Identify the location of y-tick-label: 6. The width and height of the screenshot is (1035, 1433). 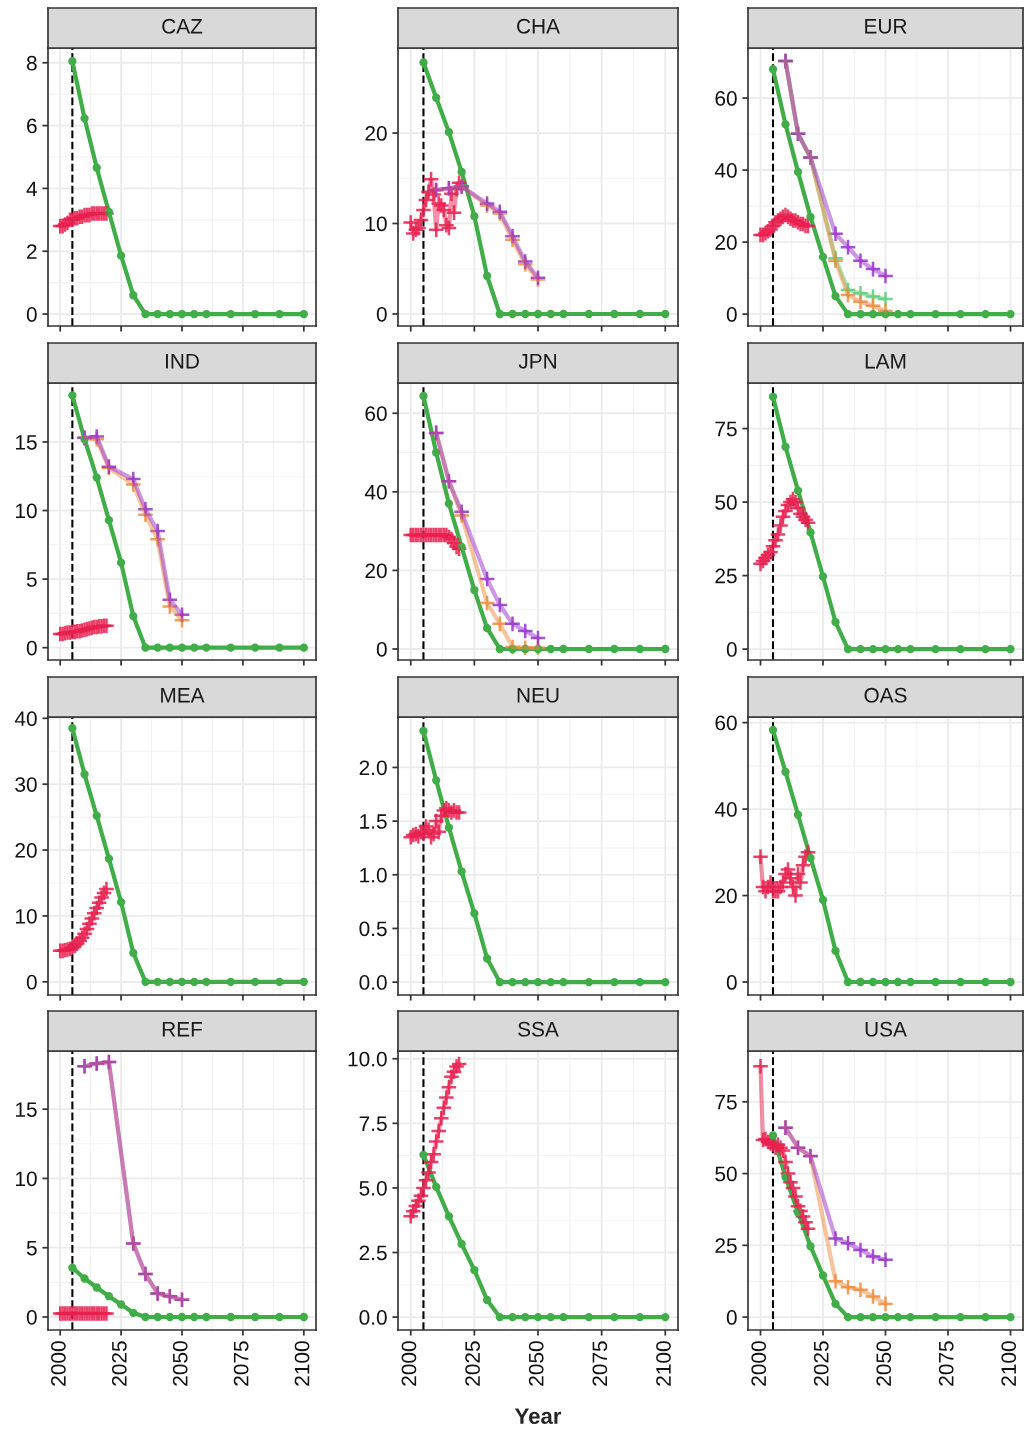
(32, 126).